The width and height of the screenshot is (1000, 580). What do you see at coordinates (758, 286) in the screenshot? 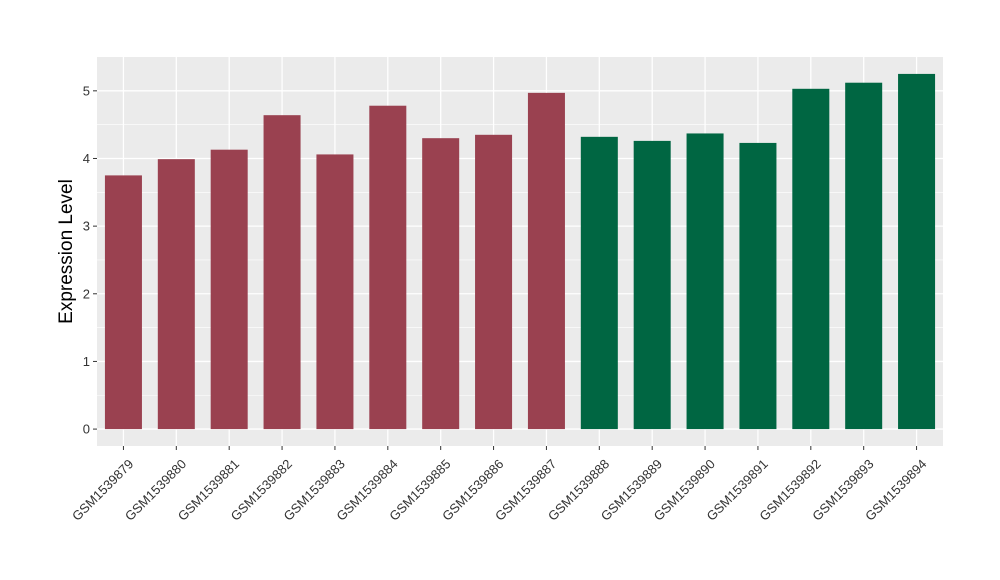
I see `bar-GSM1539891` at bounding box center [758, 286].